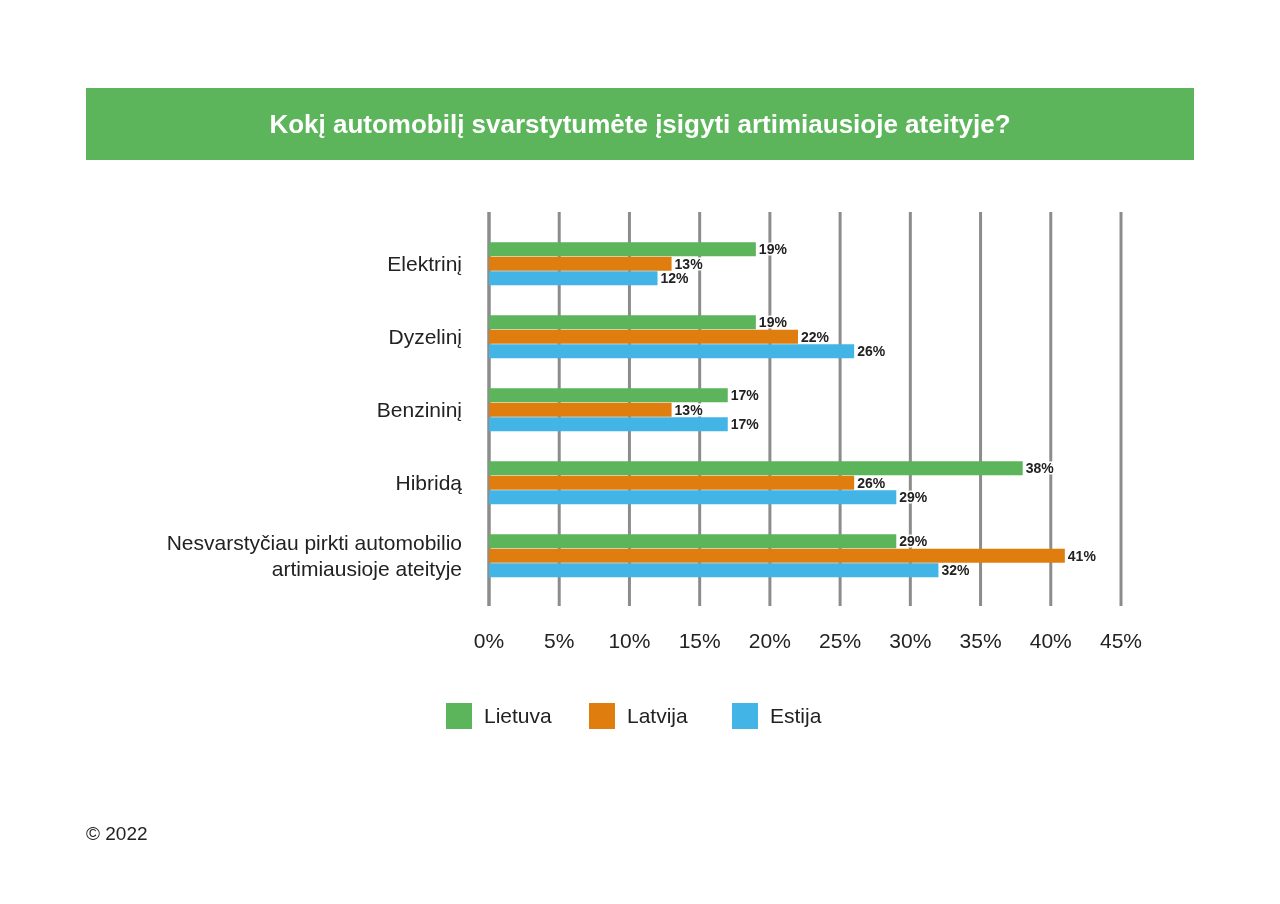 The width and height of the screenshot is (1280, 904). Describe the element at coordinates (424, 264) in the screenshot. I see `y-tick-label: Elektrinį` at that location.